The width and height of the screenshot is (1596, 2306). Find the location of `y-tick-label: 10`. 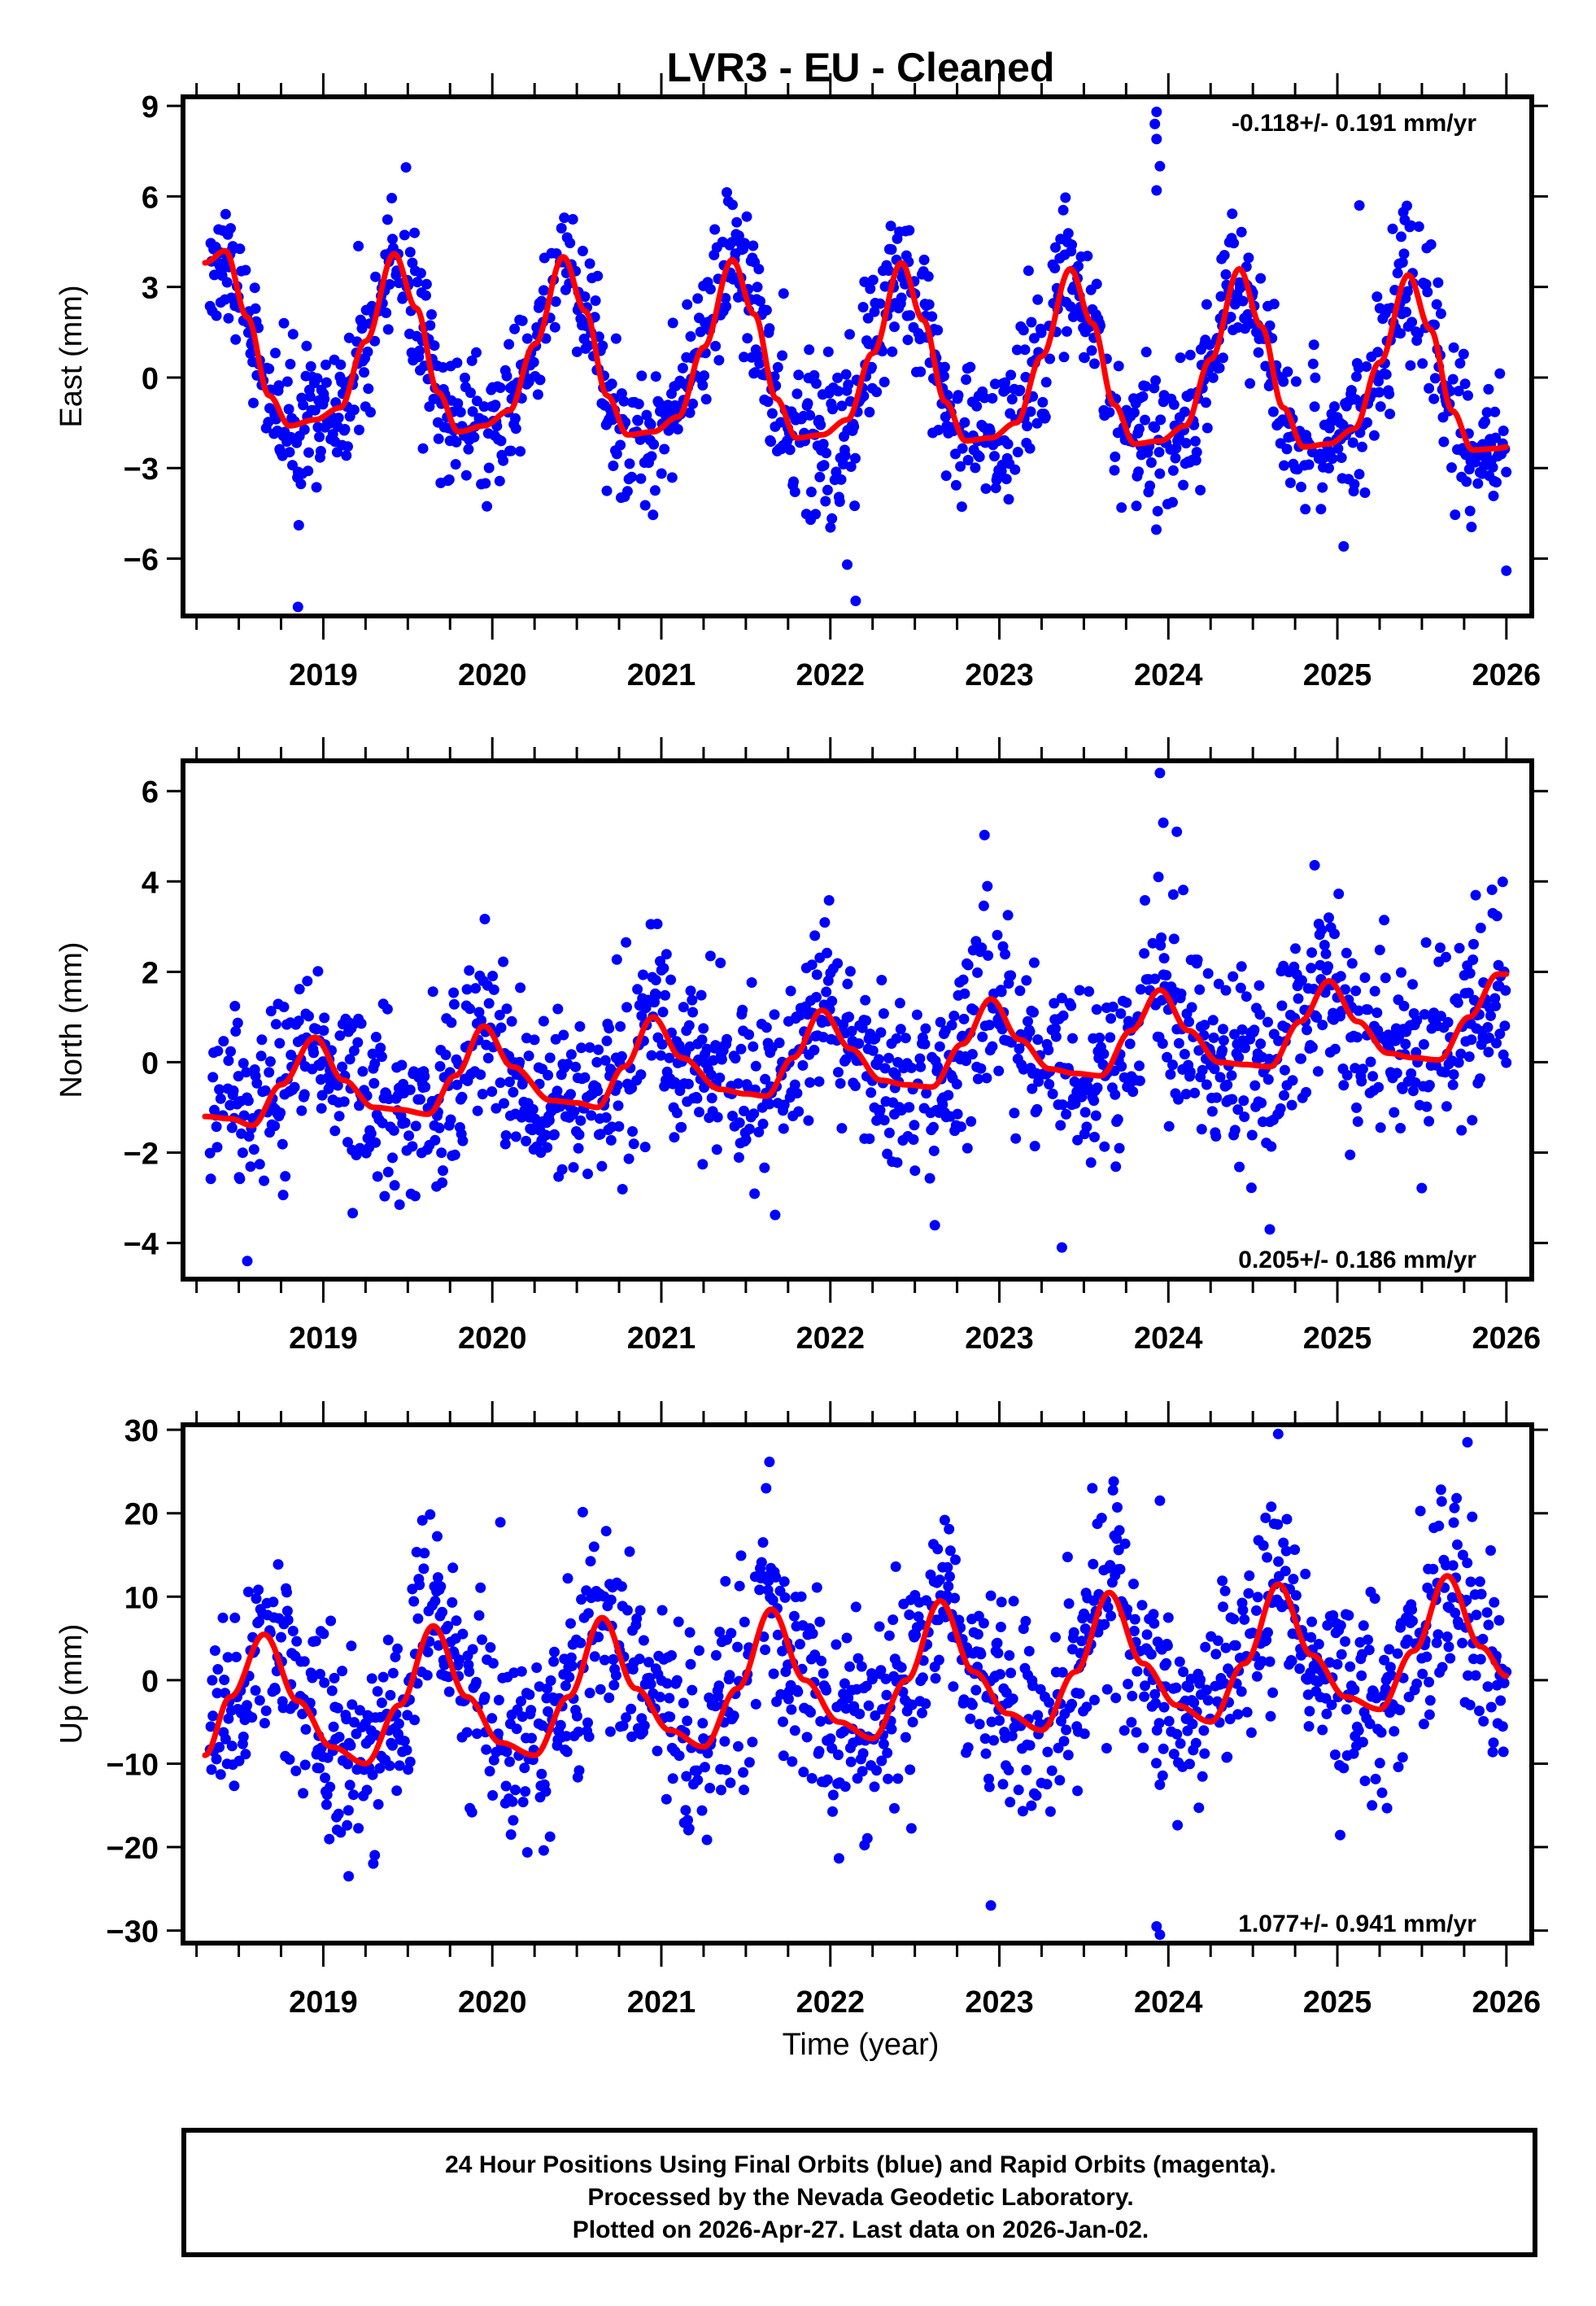

y-tick-label: 10 is located at coordinates (141, 1598).